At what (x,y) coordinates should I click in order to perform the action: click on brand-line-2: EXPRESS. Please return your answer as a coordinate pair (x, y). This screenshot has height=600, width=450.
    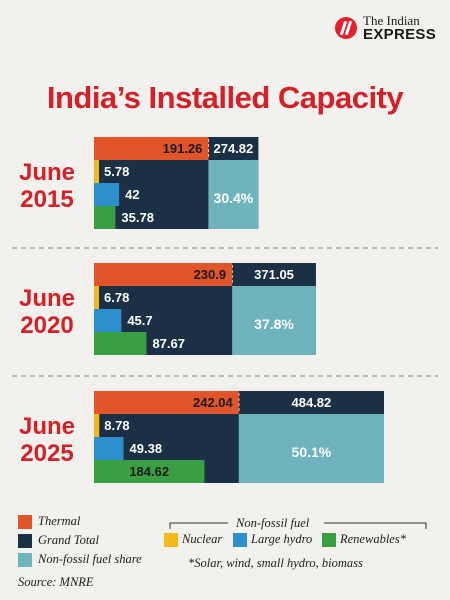
    Looking at the image, I should click on (399, 34).